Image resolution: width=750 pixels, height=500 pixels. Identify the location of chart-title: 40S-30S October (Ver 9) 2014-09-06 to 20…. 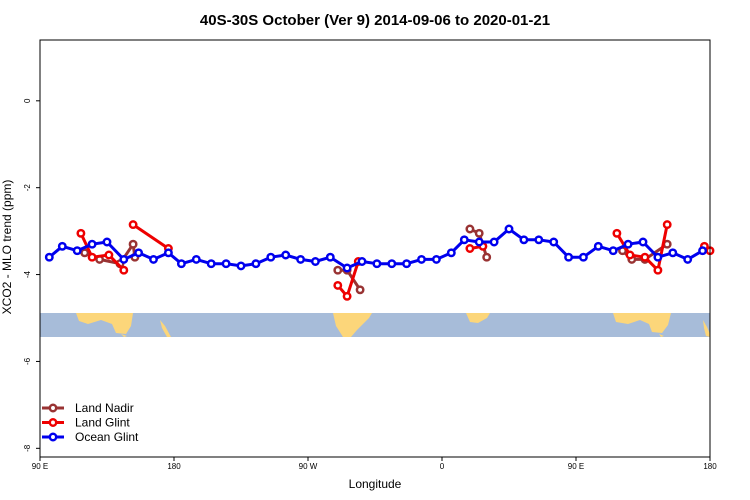
(375, 20).